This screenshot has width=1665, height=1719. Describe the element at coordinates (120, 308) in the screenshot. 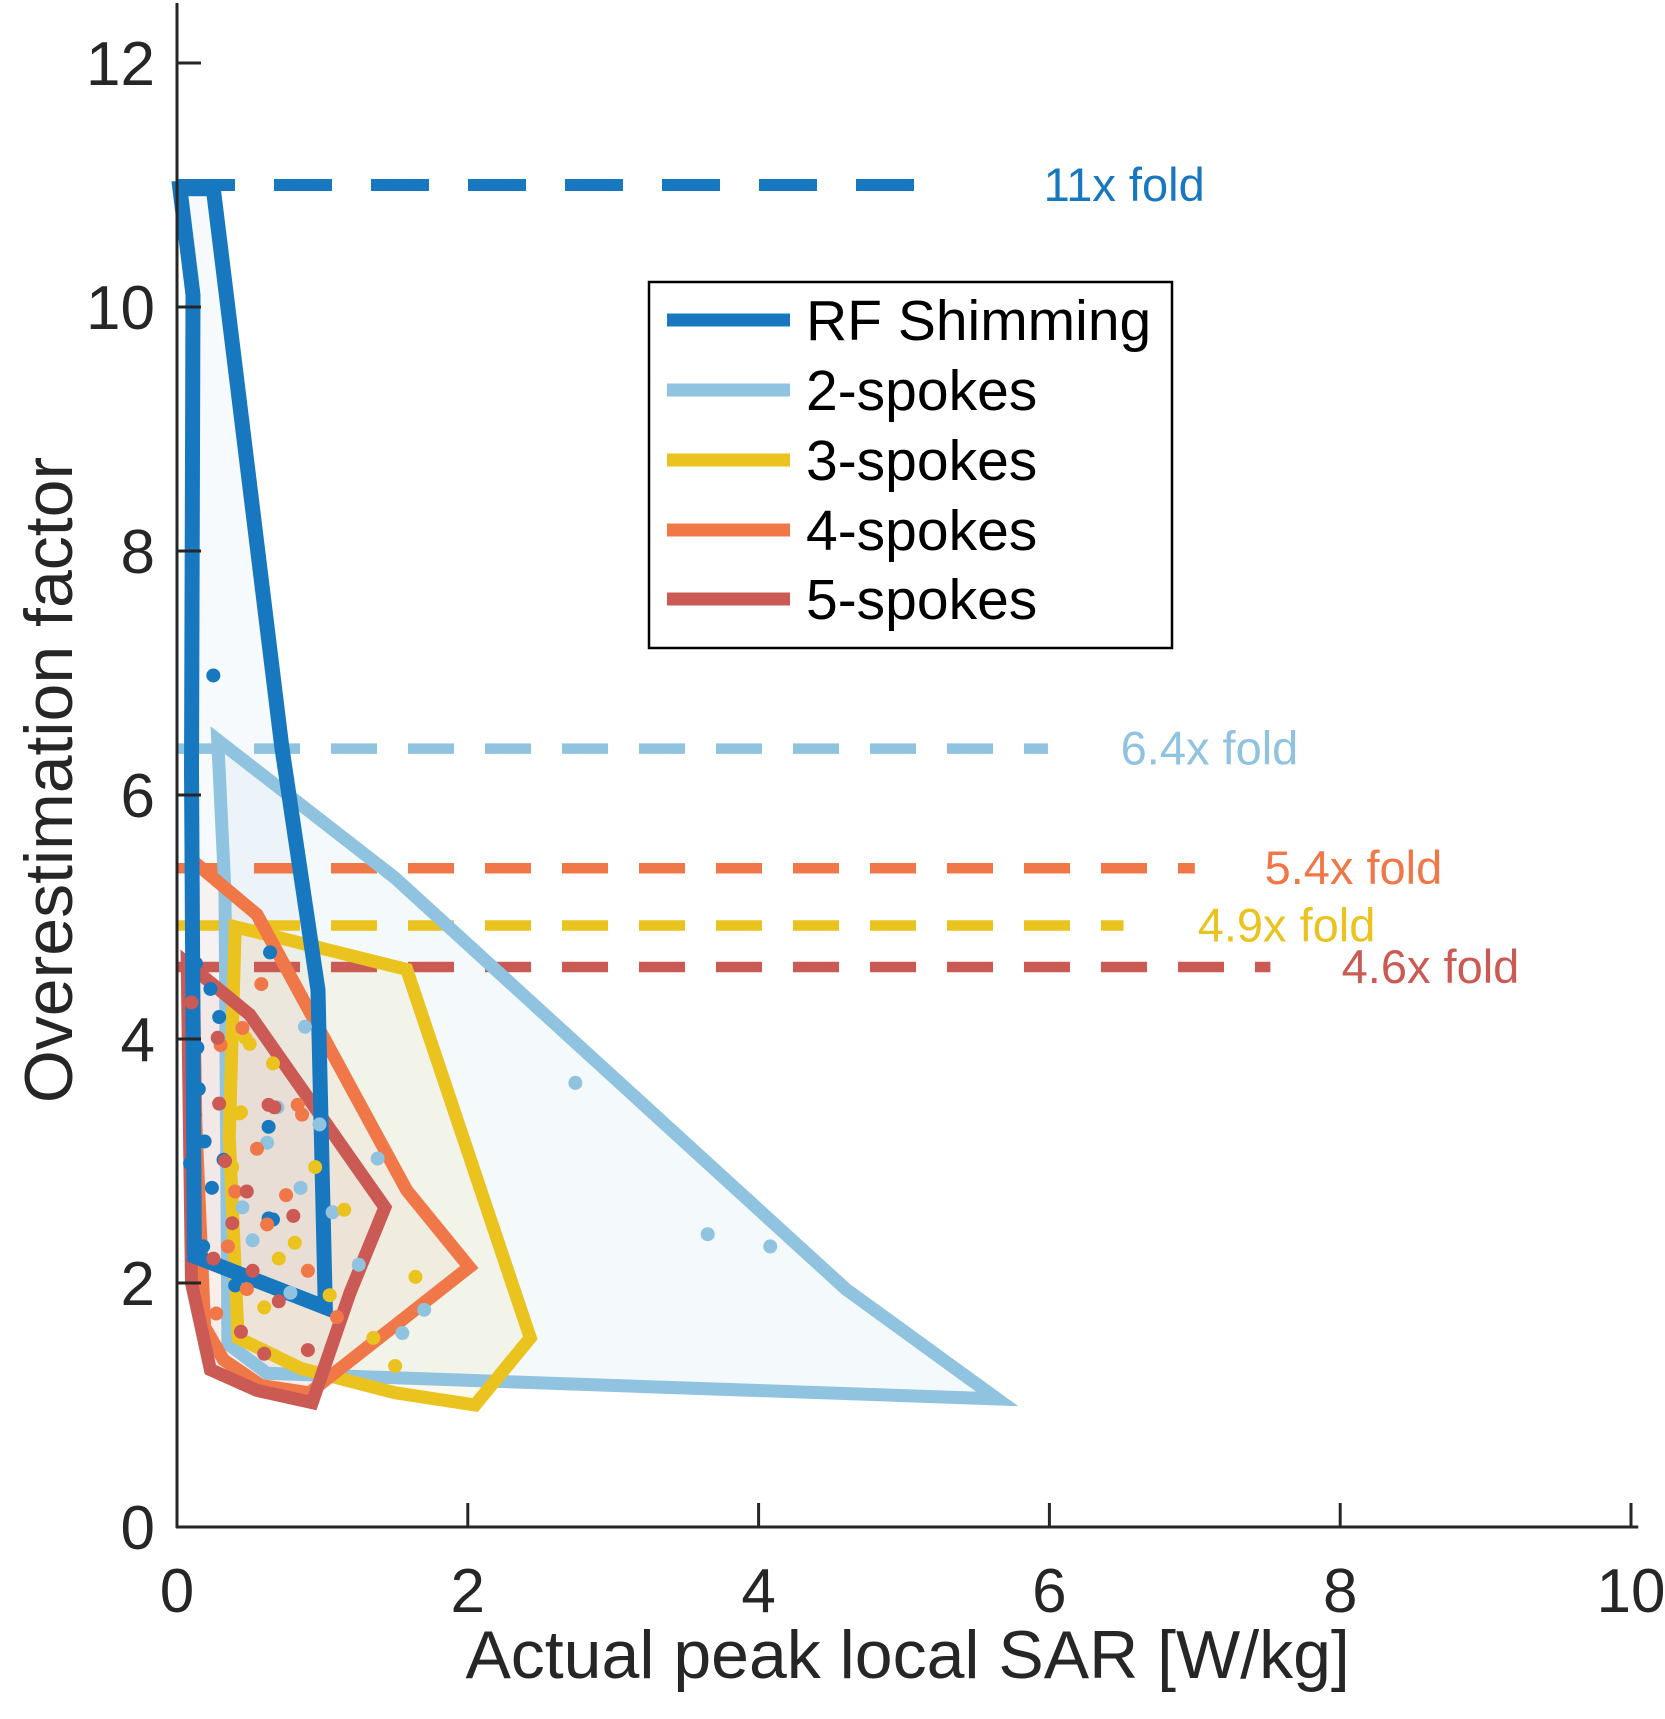

I see `y-tick-label: 10` at that location.